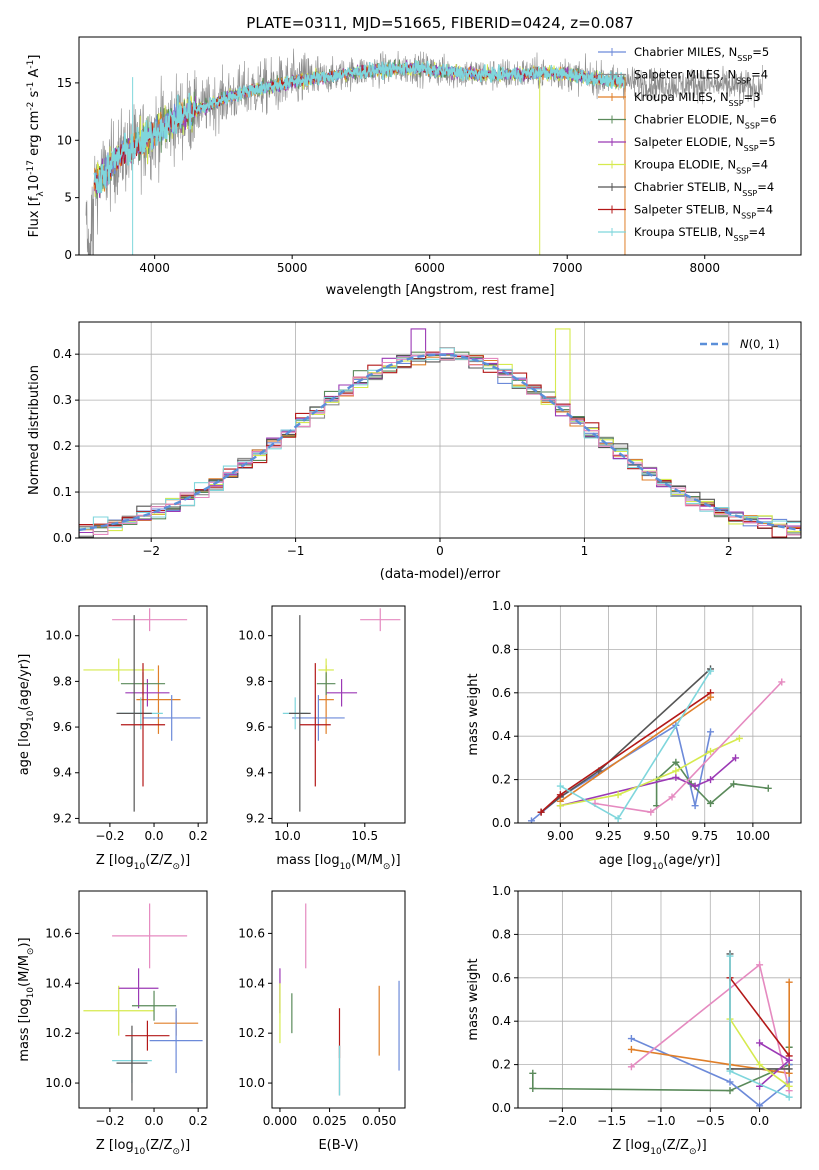  Describe the element at coordinates (701, 167) in the screenshot. I see `legend-entry: Kroupa ELODIE, NSSP=4` at that location.